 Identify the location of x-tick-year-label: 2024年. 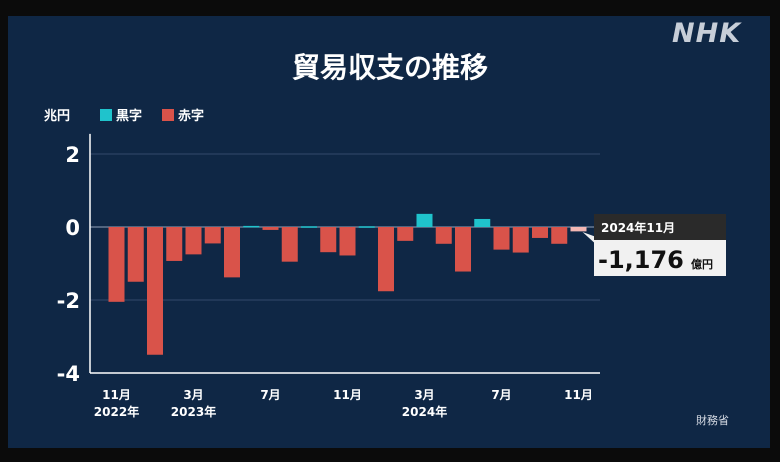
(424, 411).